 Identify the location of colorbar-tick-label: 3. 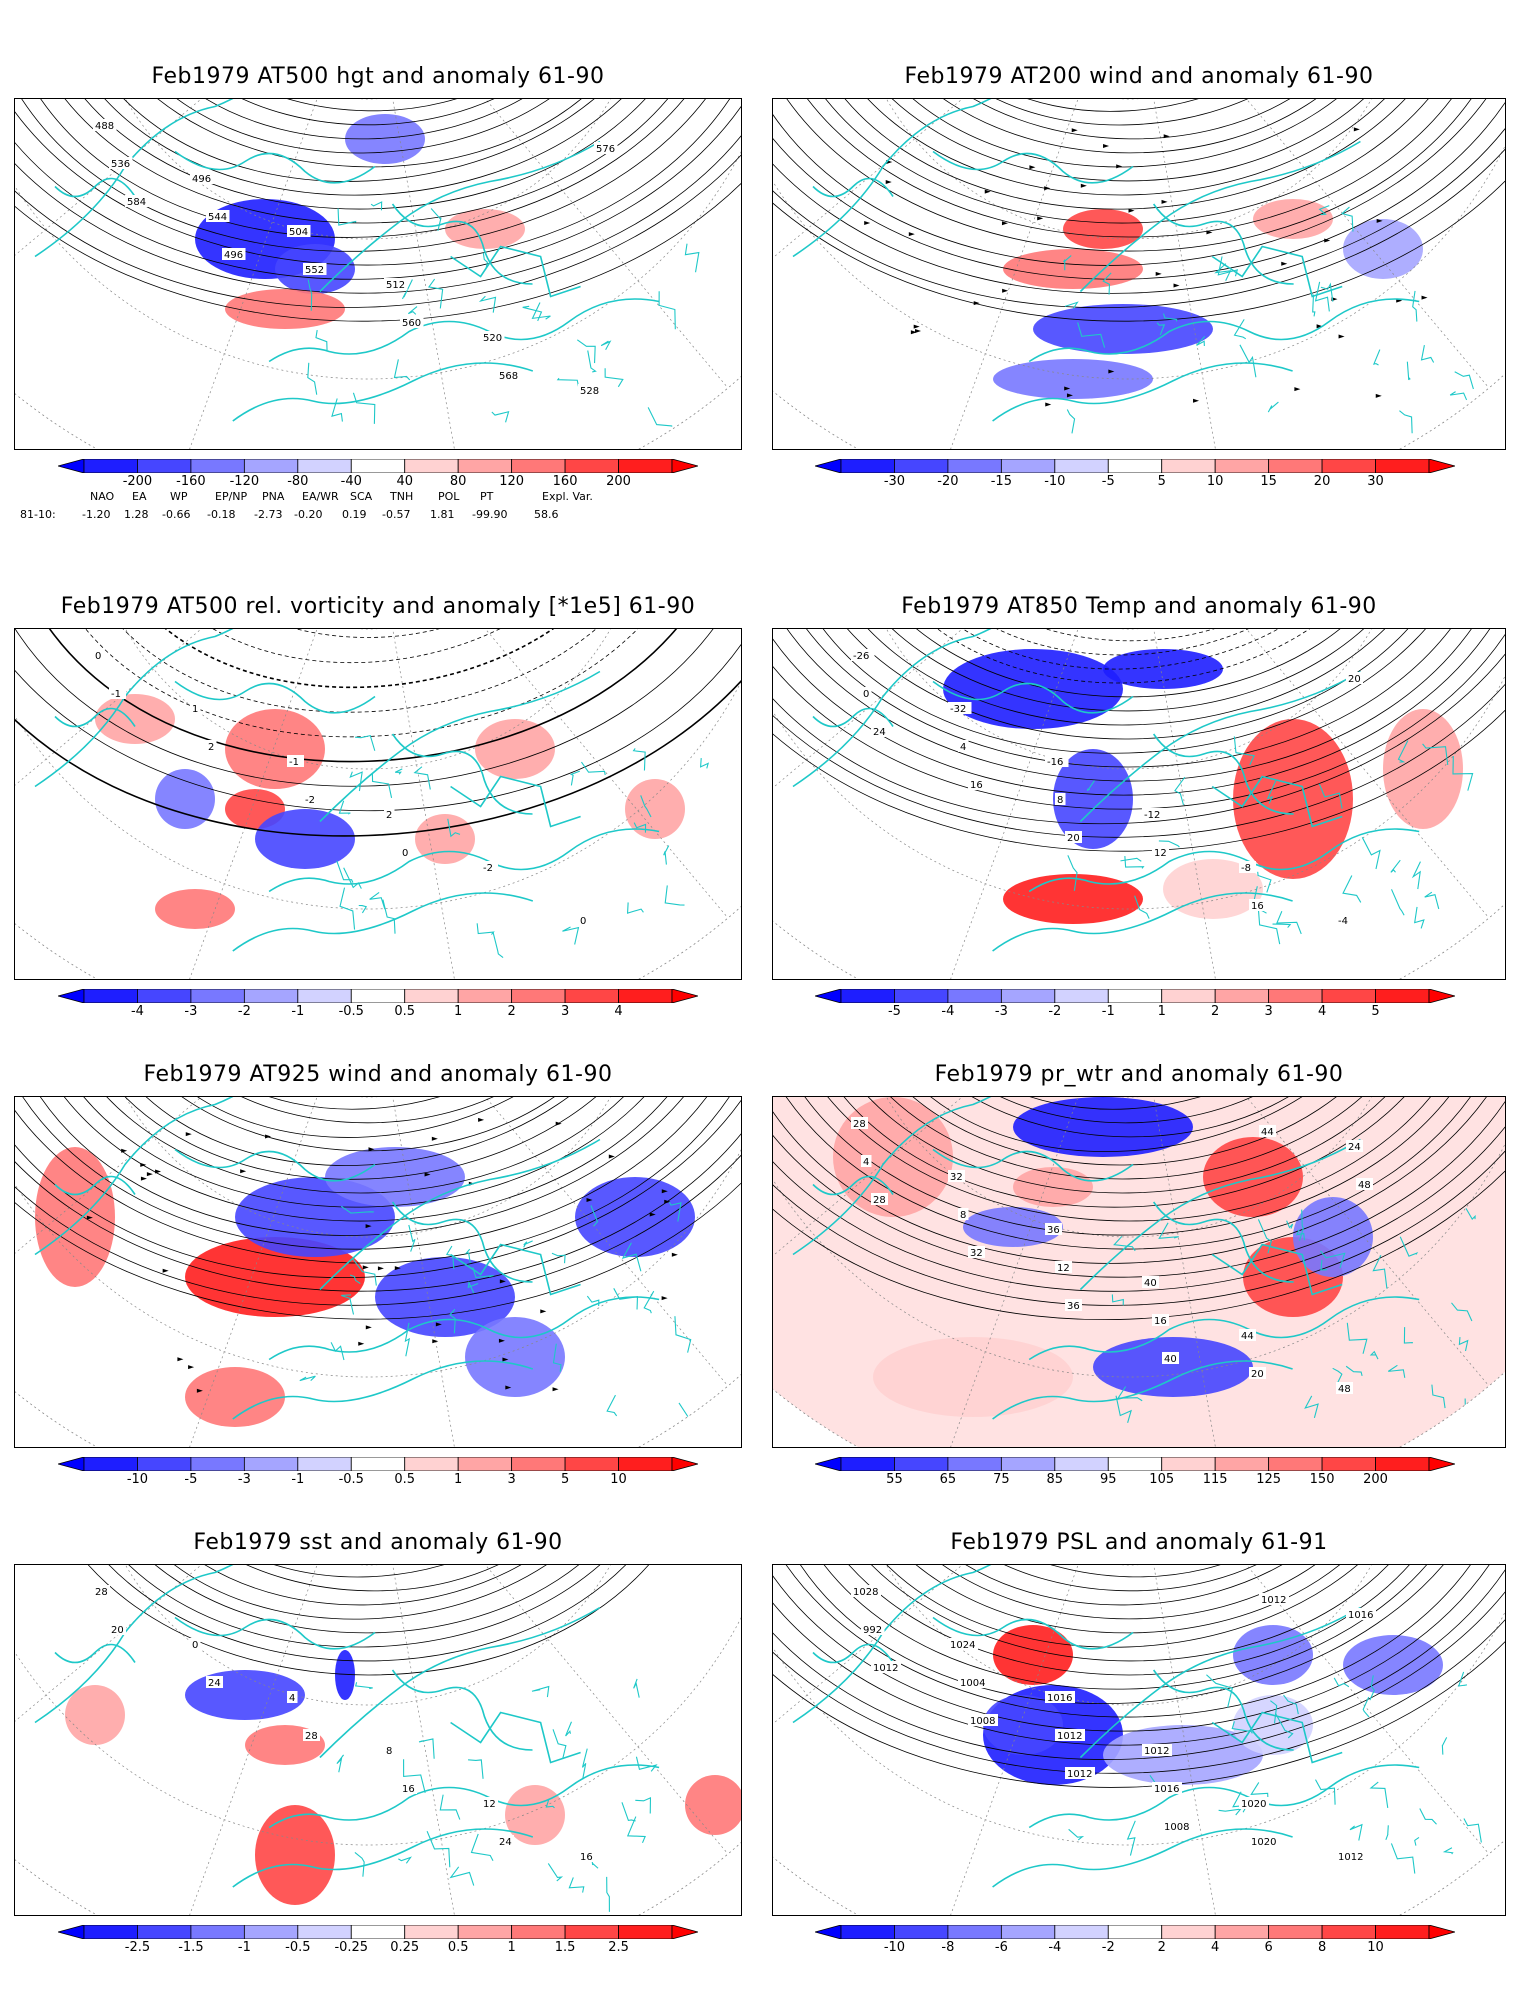
(565, 1011).